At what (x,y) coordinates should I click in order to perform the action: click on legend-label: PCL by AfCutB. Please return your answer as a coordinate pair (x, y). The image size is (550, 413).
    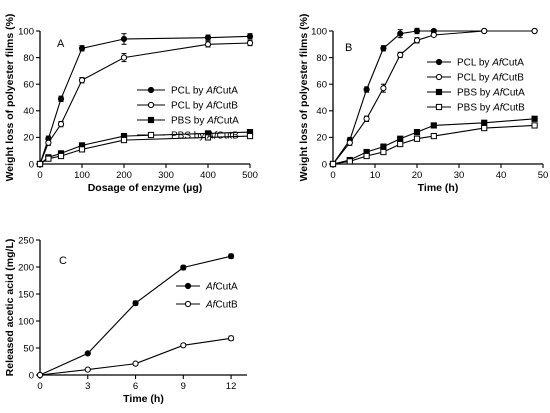
    Looking at the image, I should click on (204, 106).